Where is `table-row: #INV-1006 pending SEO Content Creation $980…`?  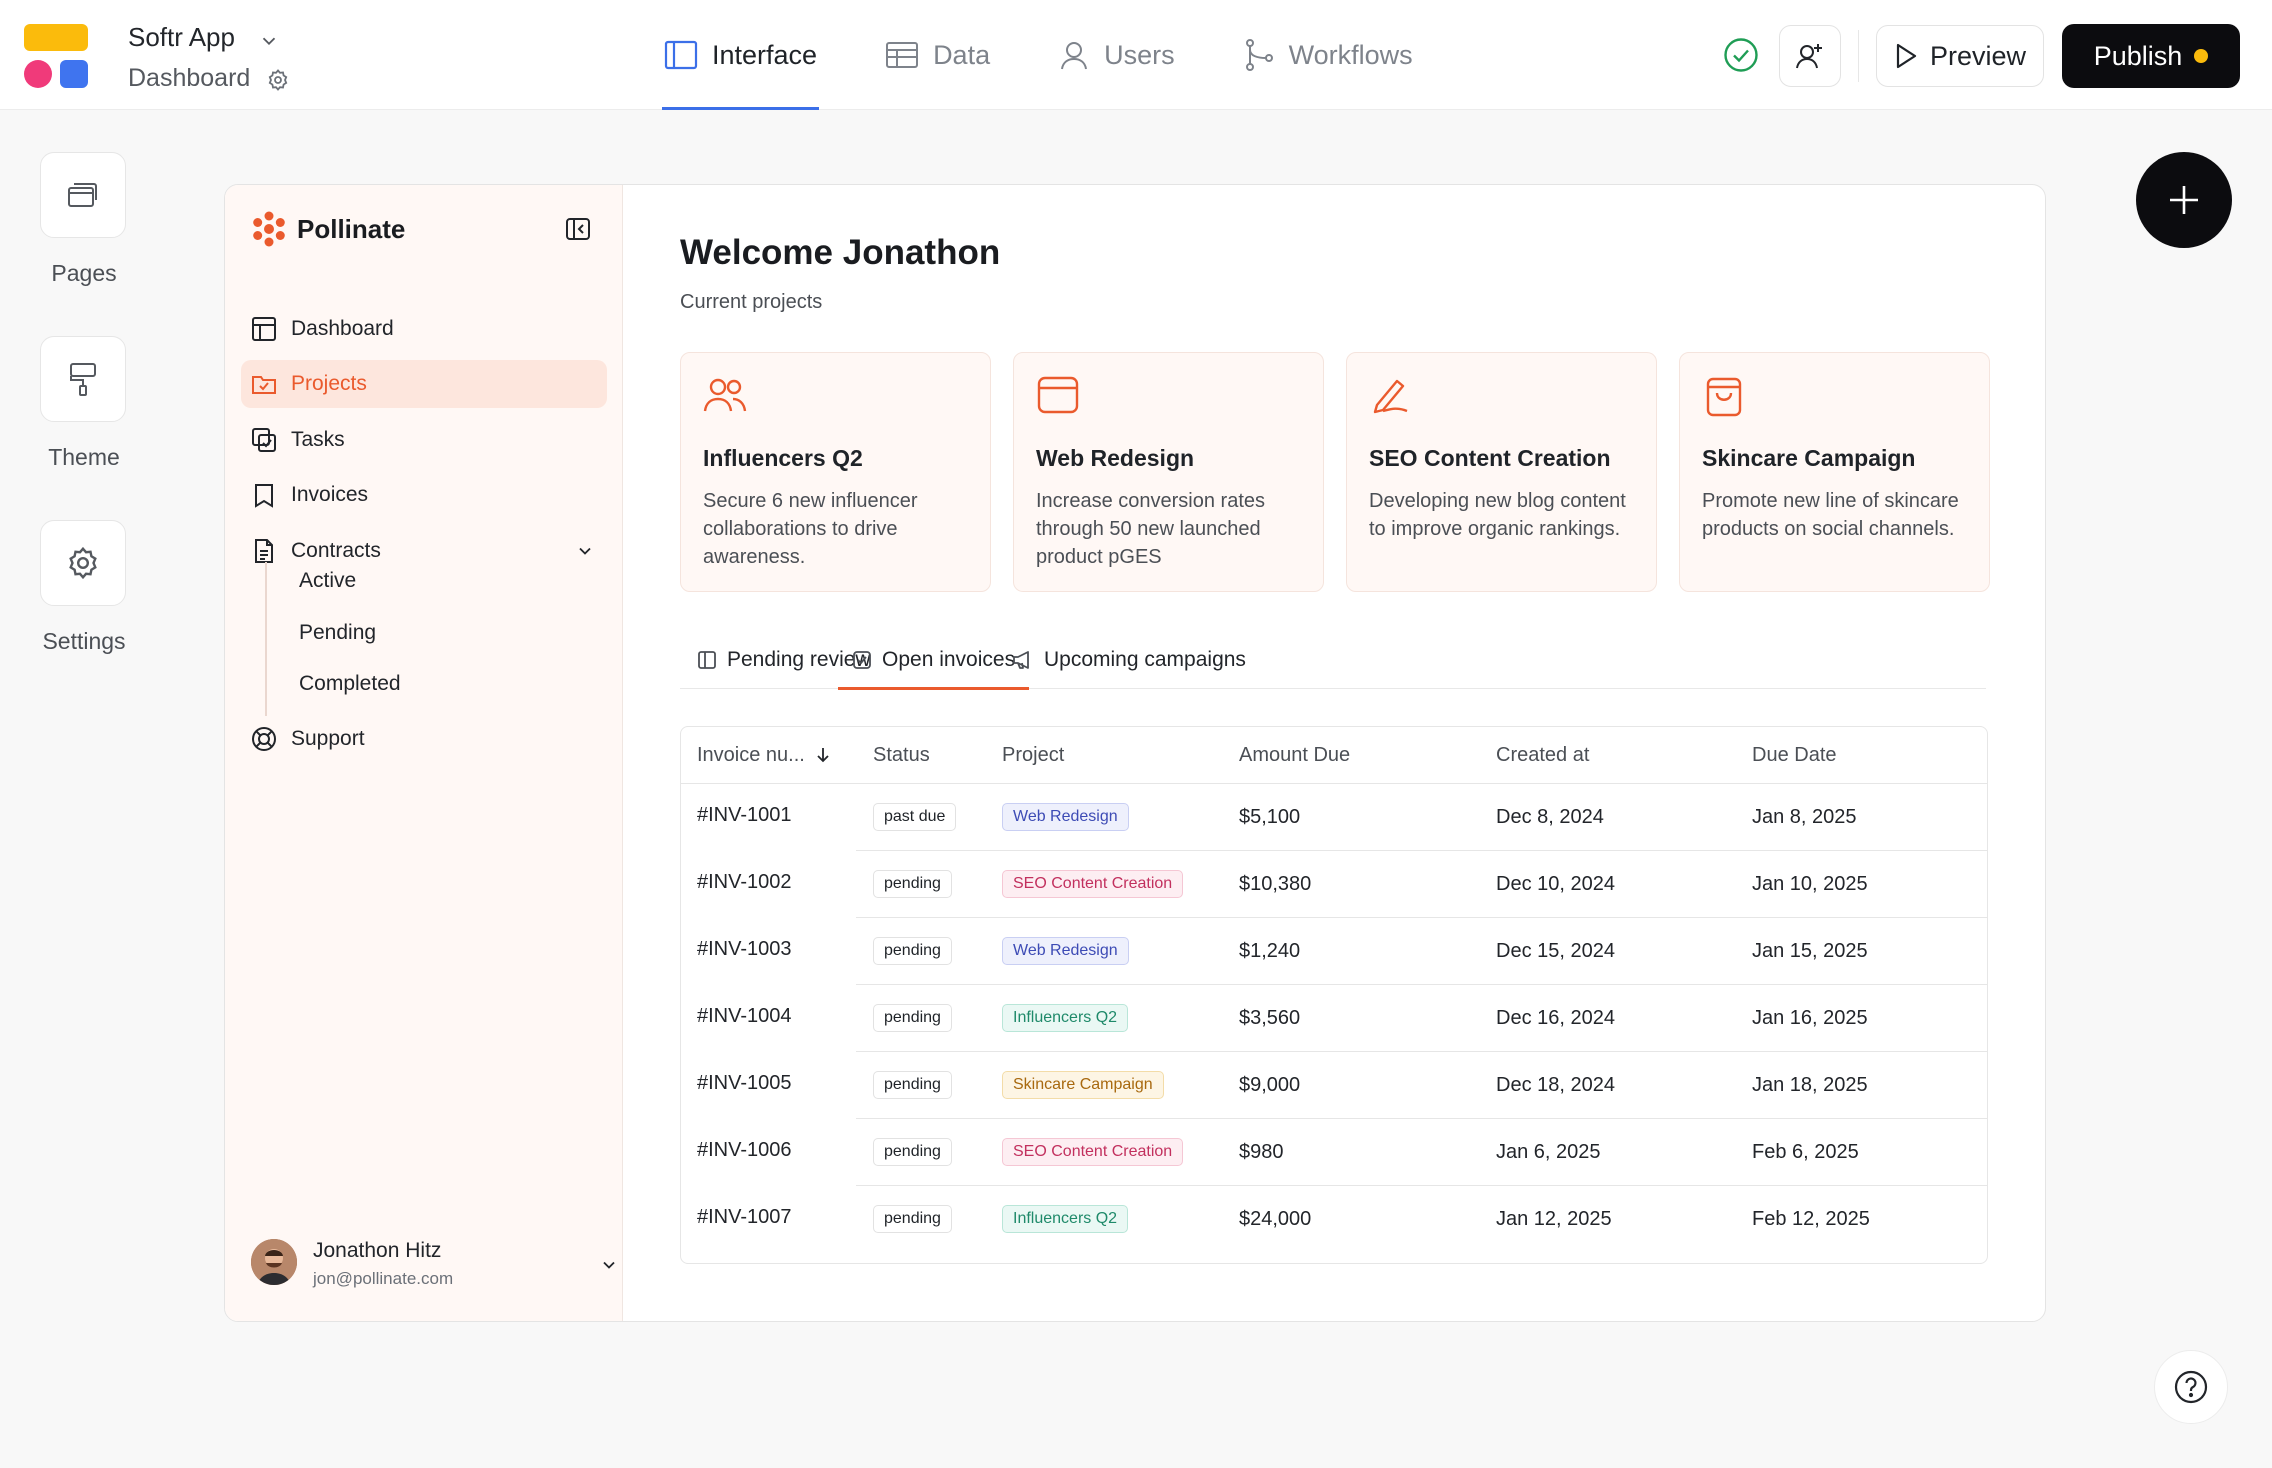 table-row: #INV-1006 pending SEO Content Creation $980… is located at coordinates (1334, 1152).